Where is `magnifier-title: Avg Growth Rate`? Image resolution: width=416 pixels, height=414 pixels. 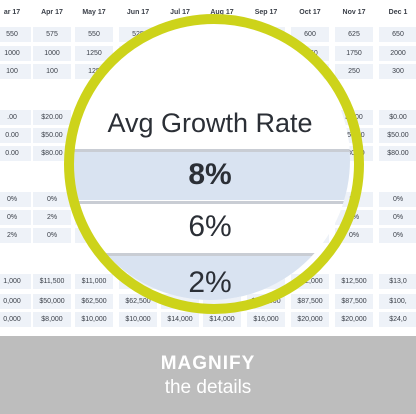
magnifier-title: Avg Growth Rate is located at coordinates (210, 123).